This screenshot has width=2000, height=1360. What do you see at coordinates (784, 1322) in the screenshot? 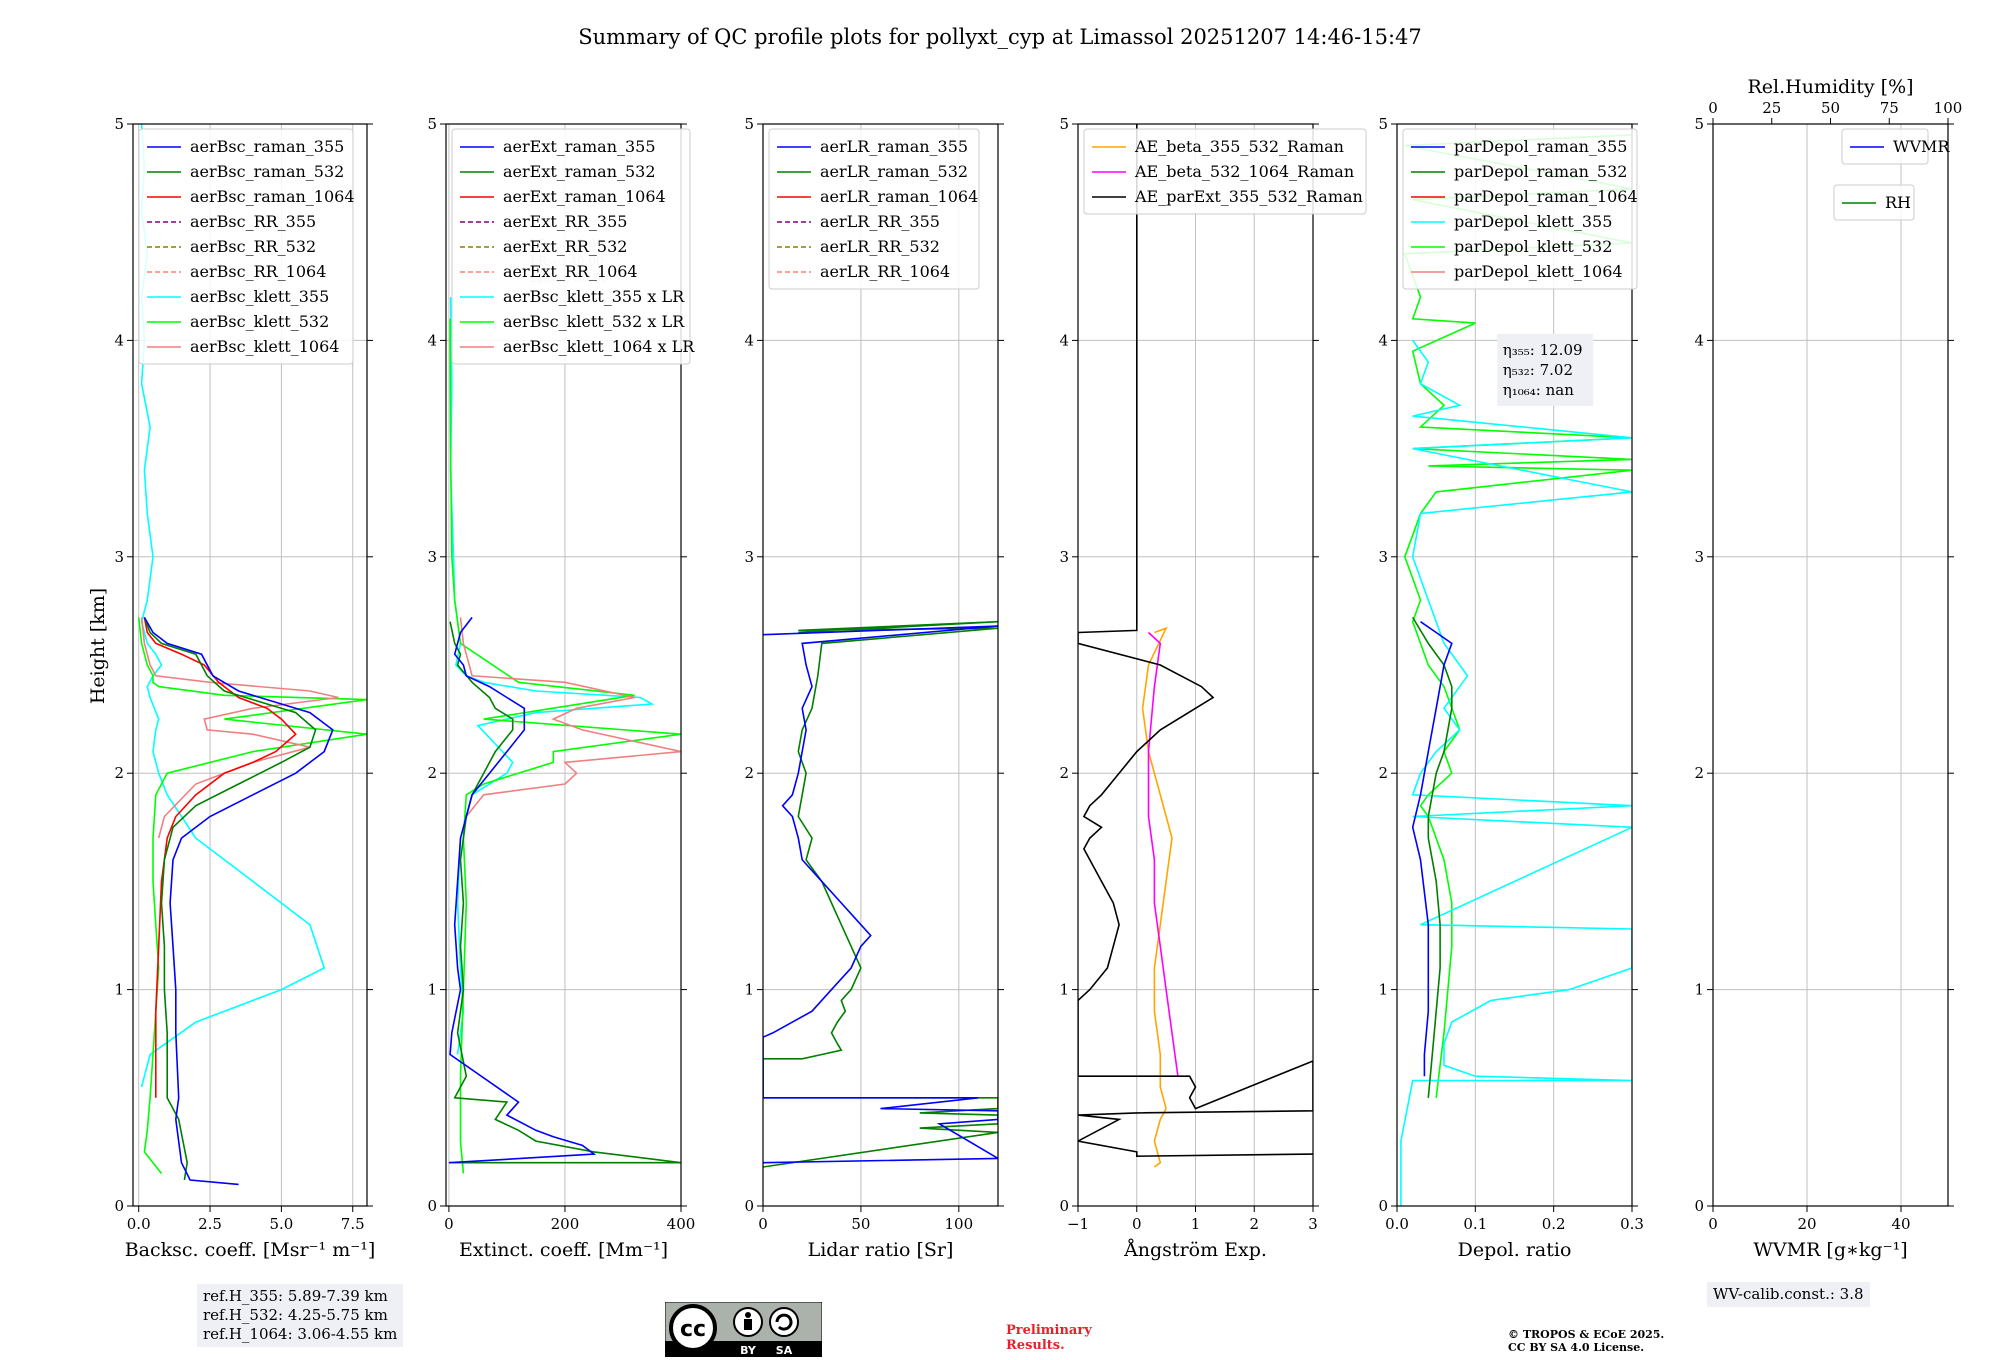
I see `share-alike-icon` at bounding box center [784, 1322].